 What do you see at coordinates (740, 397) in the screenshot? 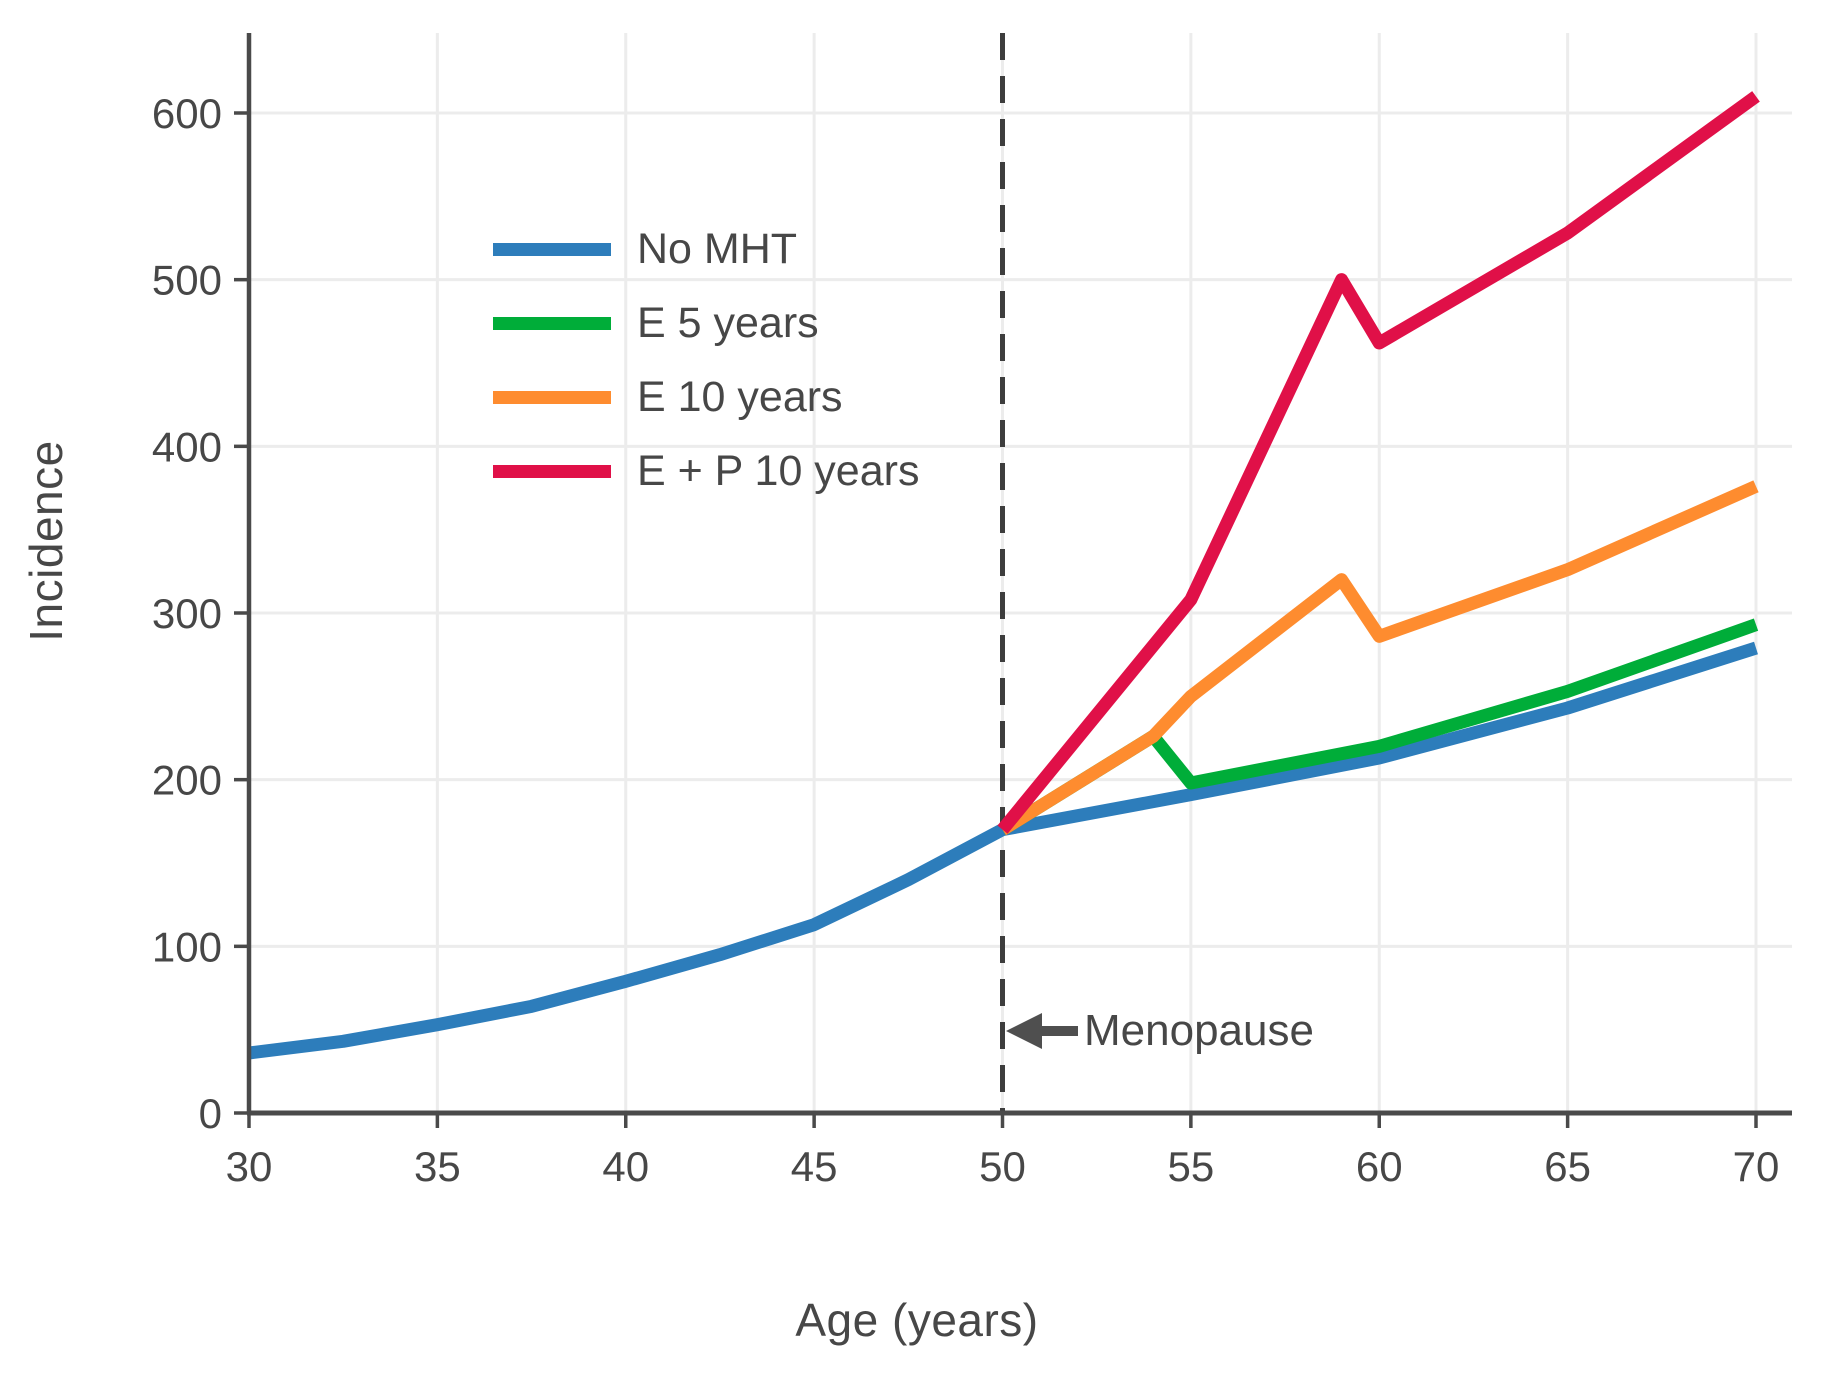
I see `legend-label-e10: E 10 years` at bounding box center [740, 397].